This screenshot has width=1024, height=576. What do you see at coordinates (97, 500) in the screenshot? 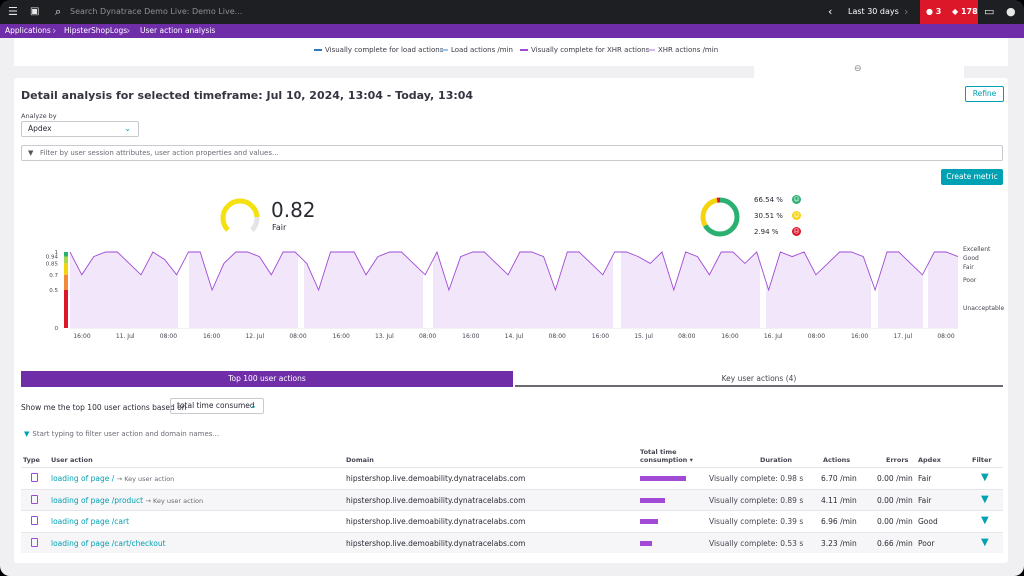
I see `user-action-link: loading of page /product` at bounding box center [97, 500].